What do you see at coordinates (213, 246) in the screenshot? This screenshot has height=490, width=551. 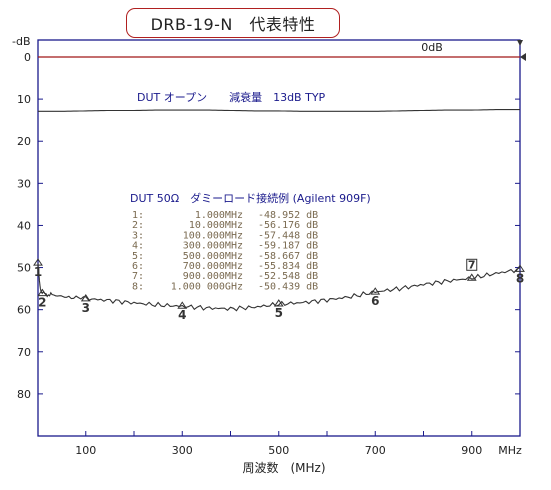 I see `marker-table-freq: 300.000MHz` at bounding box center [213, 246].